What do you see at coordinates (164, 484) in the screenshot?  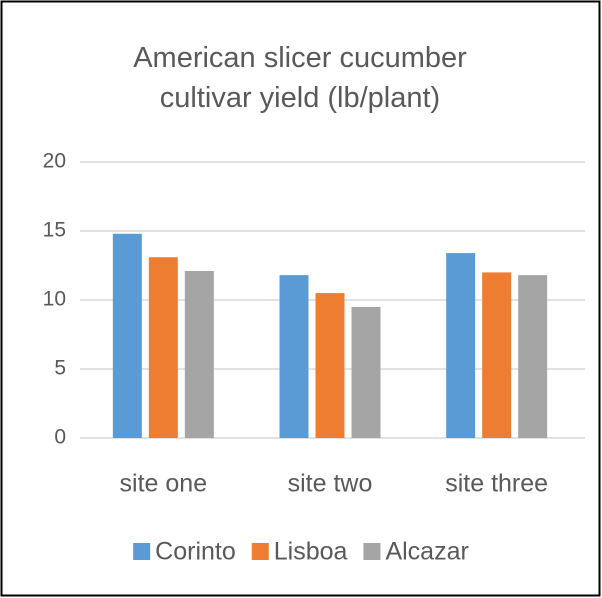 I see `x-tick-label: site one` at bounding box center [164, 484].